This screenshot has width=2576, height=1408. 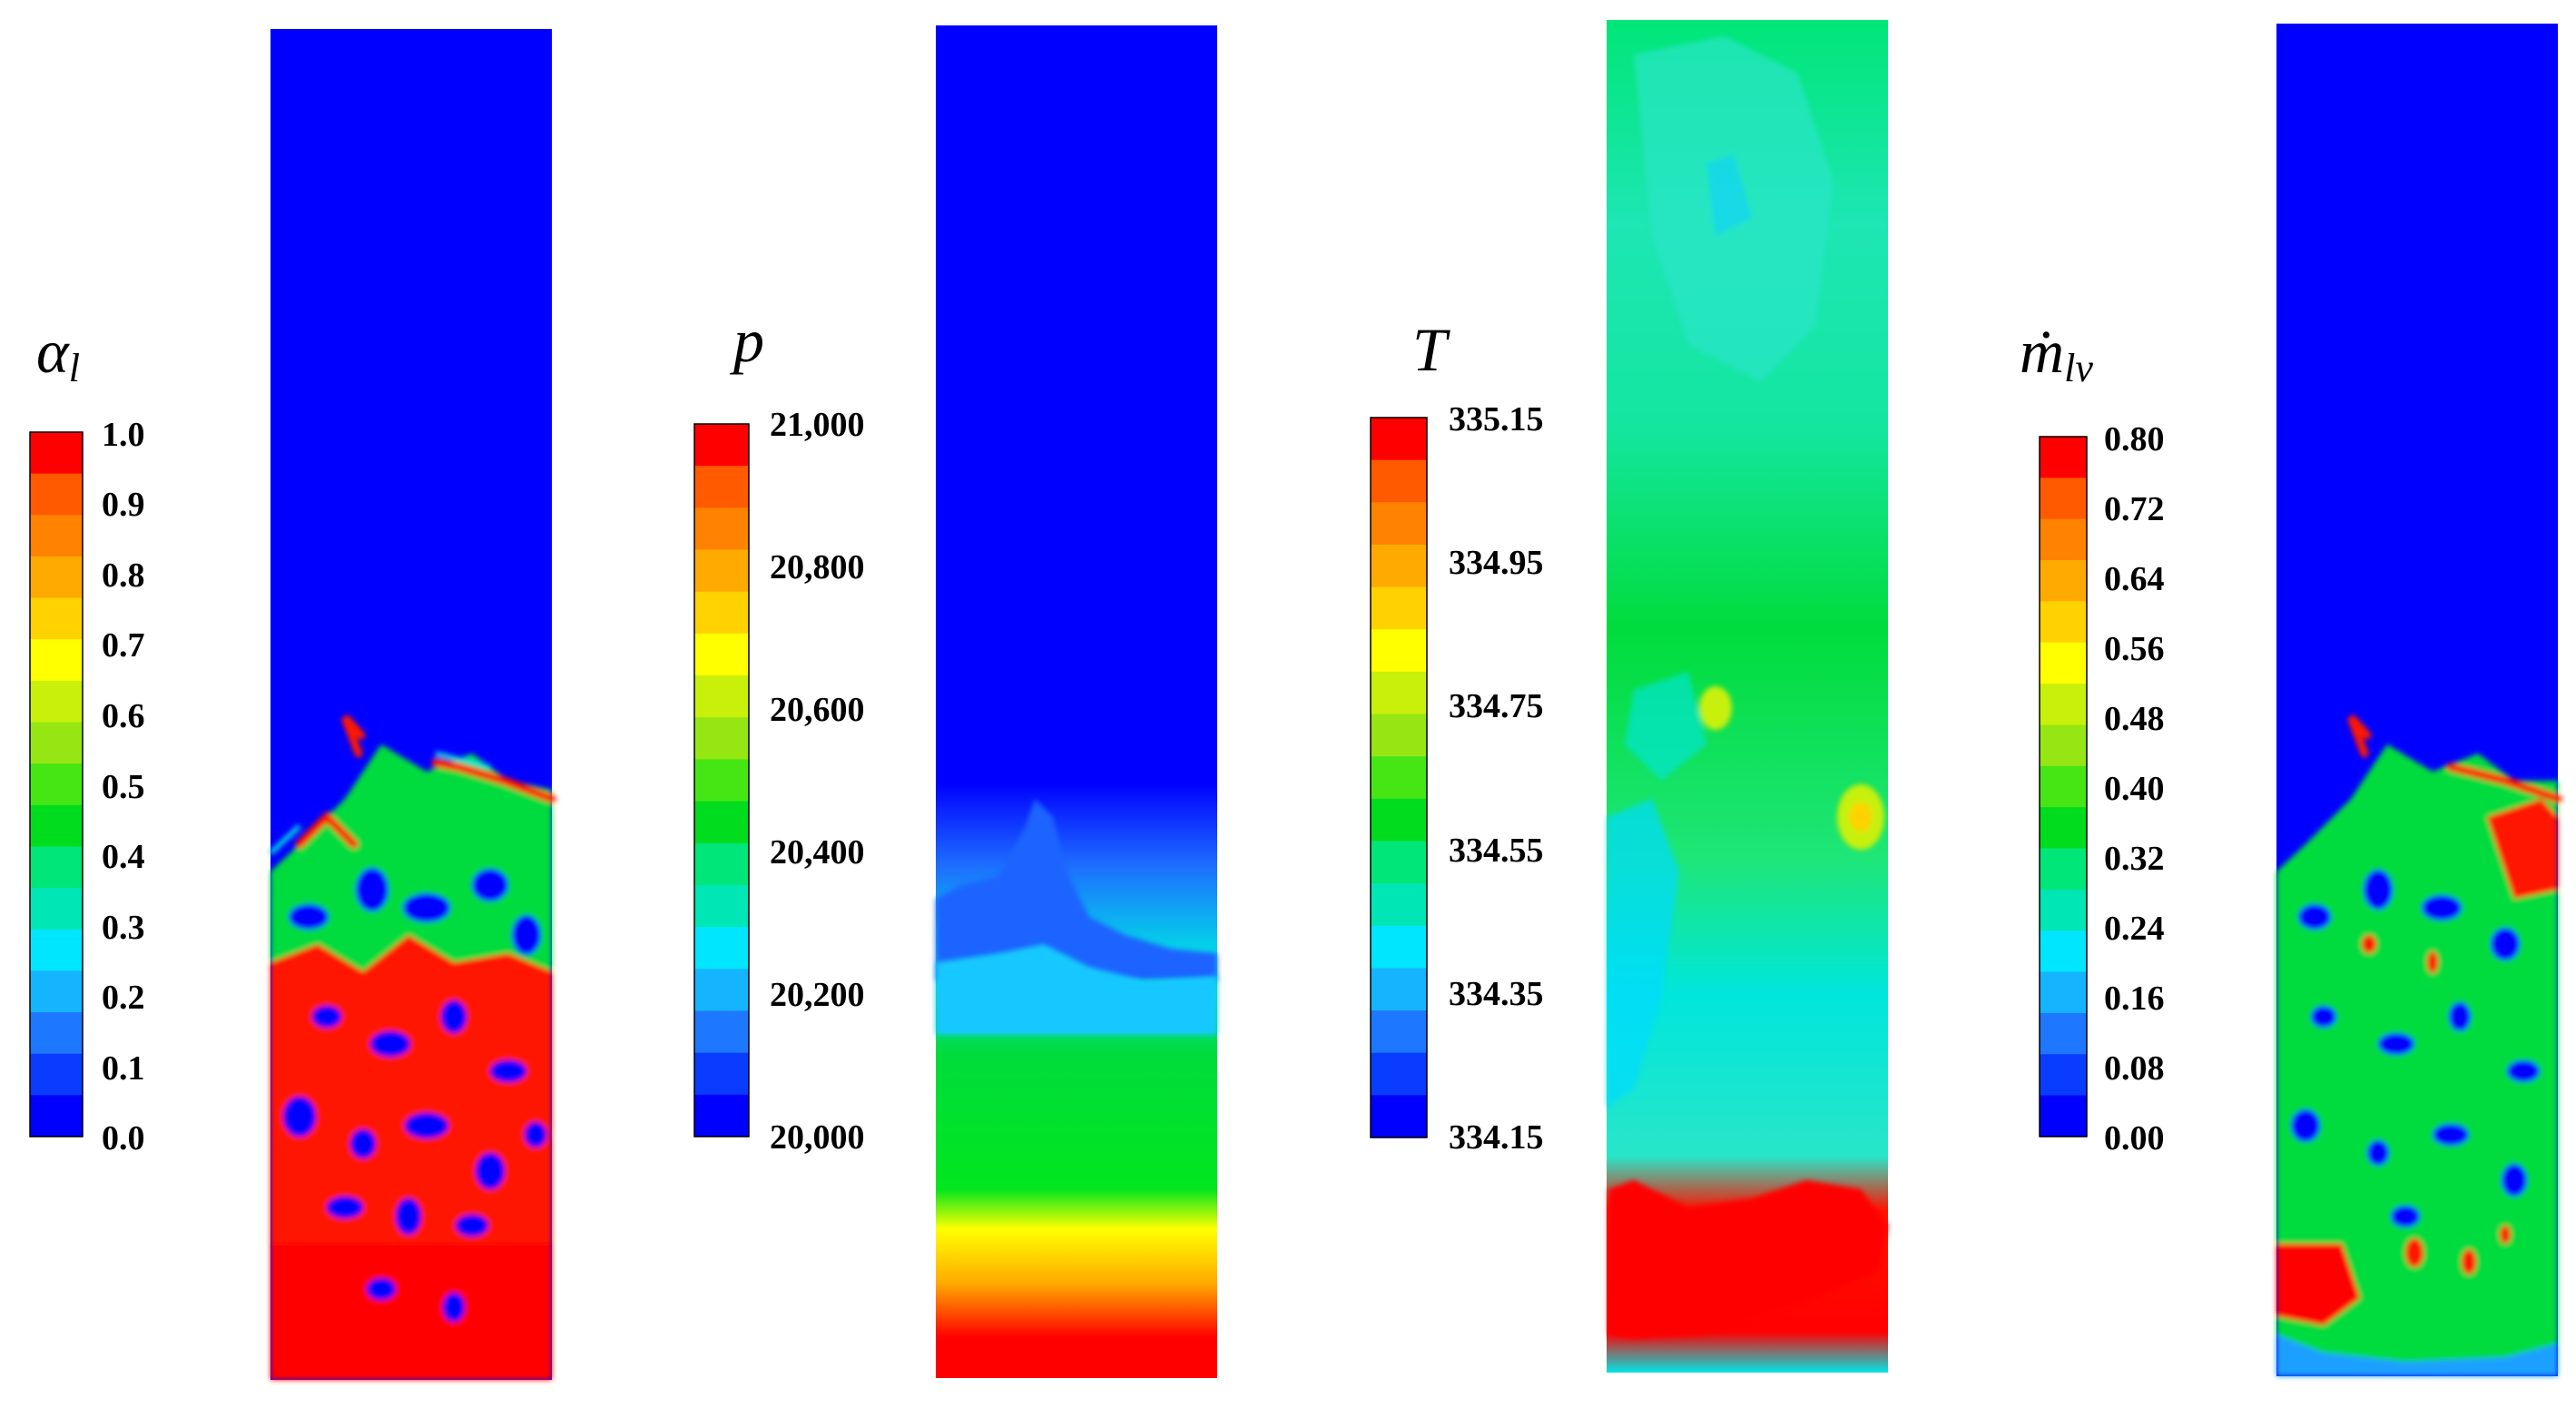 I want to click on tick-label: 334.35, so click(x=1496, y=994).